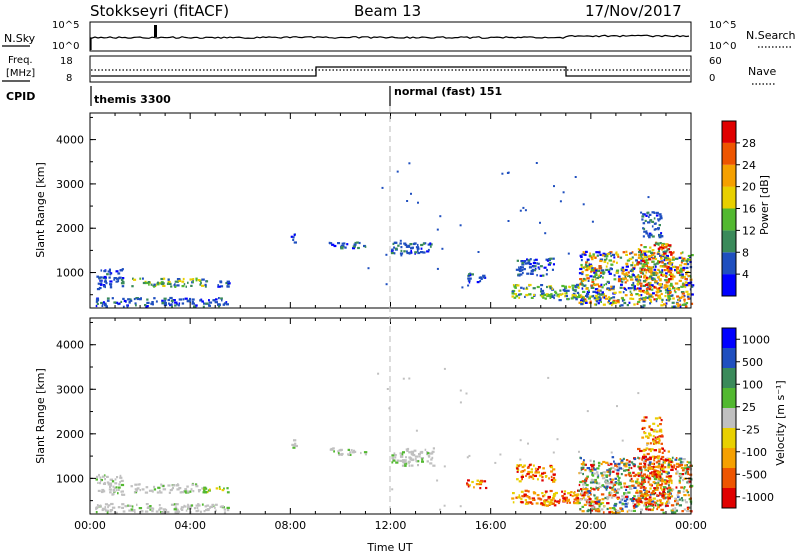  Describe the element at coordinates (70, 140) in the screenshot. I see `ytick-label: 4000` at that location.